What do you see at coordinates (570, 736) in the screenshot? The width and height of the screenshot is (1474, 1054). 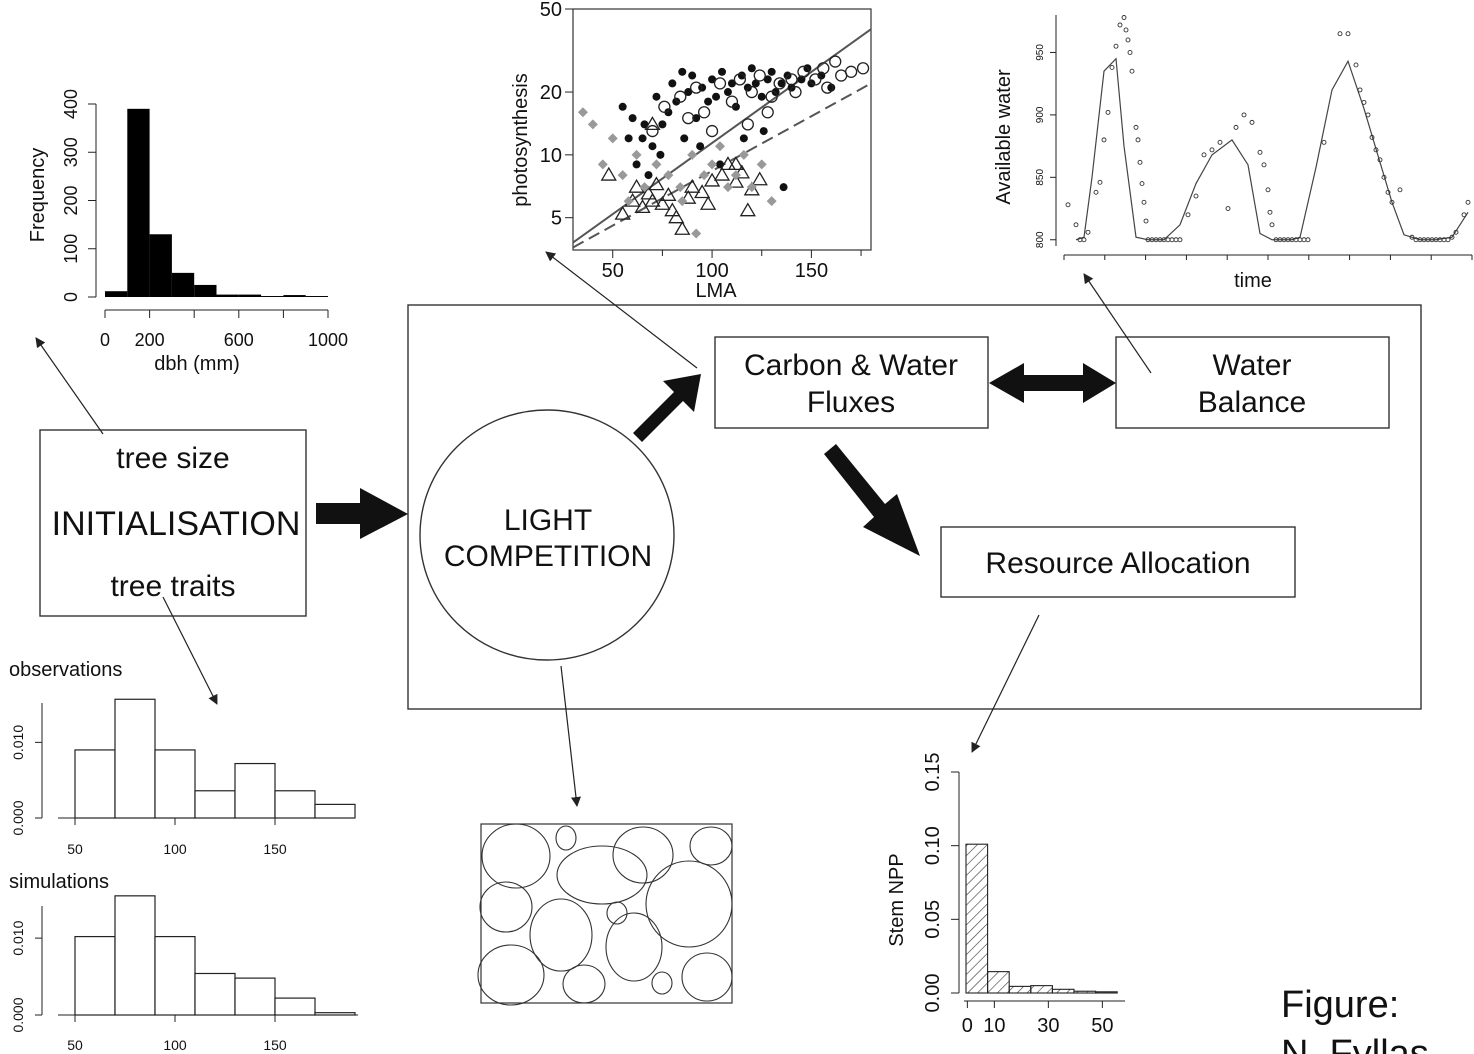 I see `arrow-to-crown-map` at bounding box center [570, 736].